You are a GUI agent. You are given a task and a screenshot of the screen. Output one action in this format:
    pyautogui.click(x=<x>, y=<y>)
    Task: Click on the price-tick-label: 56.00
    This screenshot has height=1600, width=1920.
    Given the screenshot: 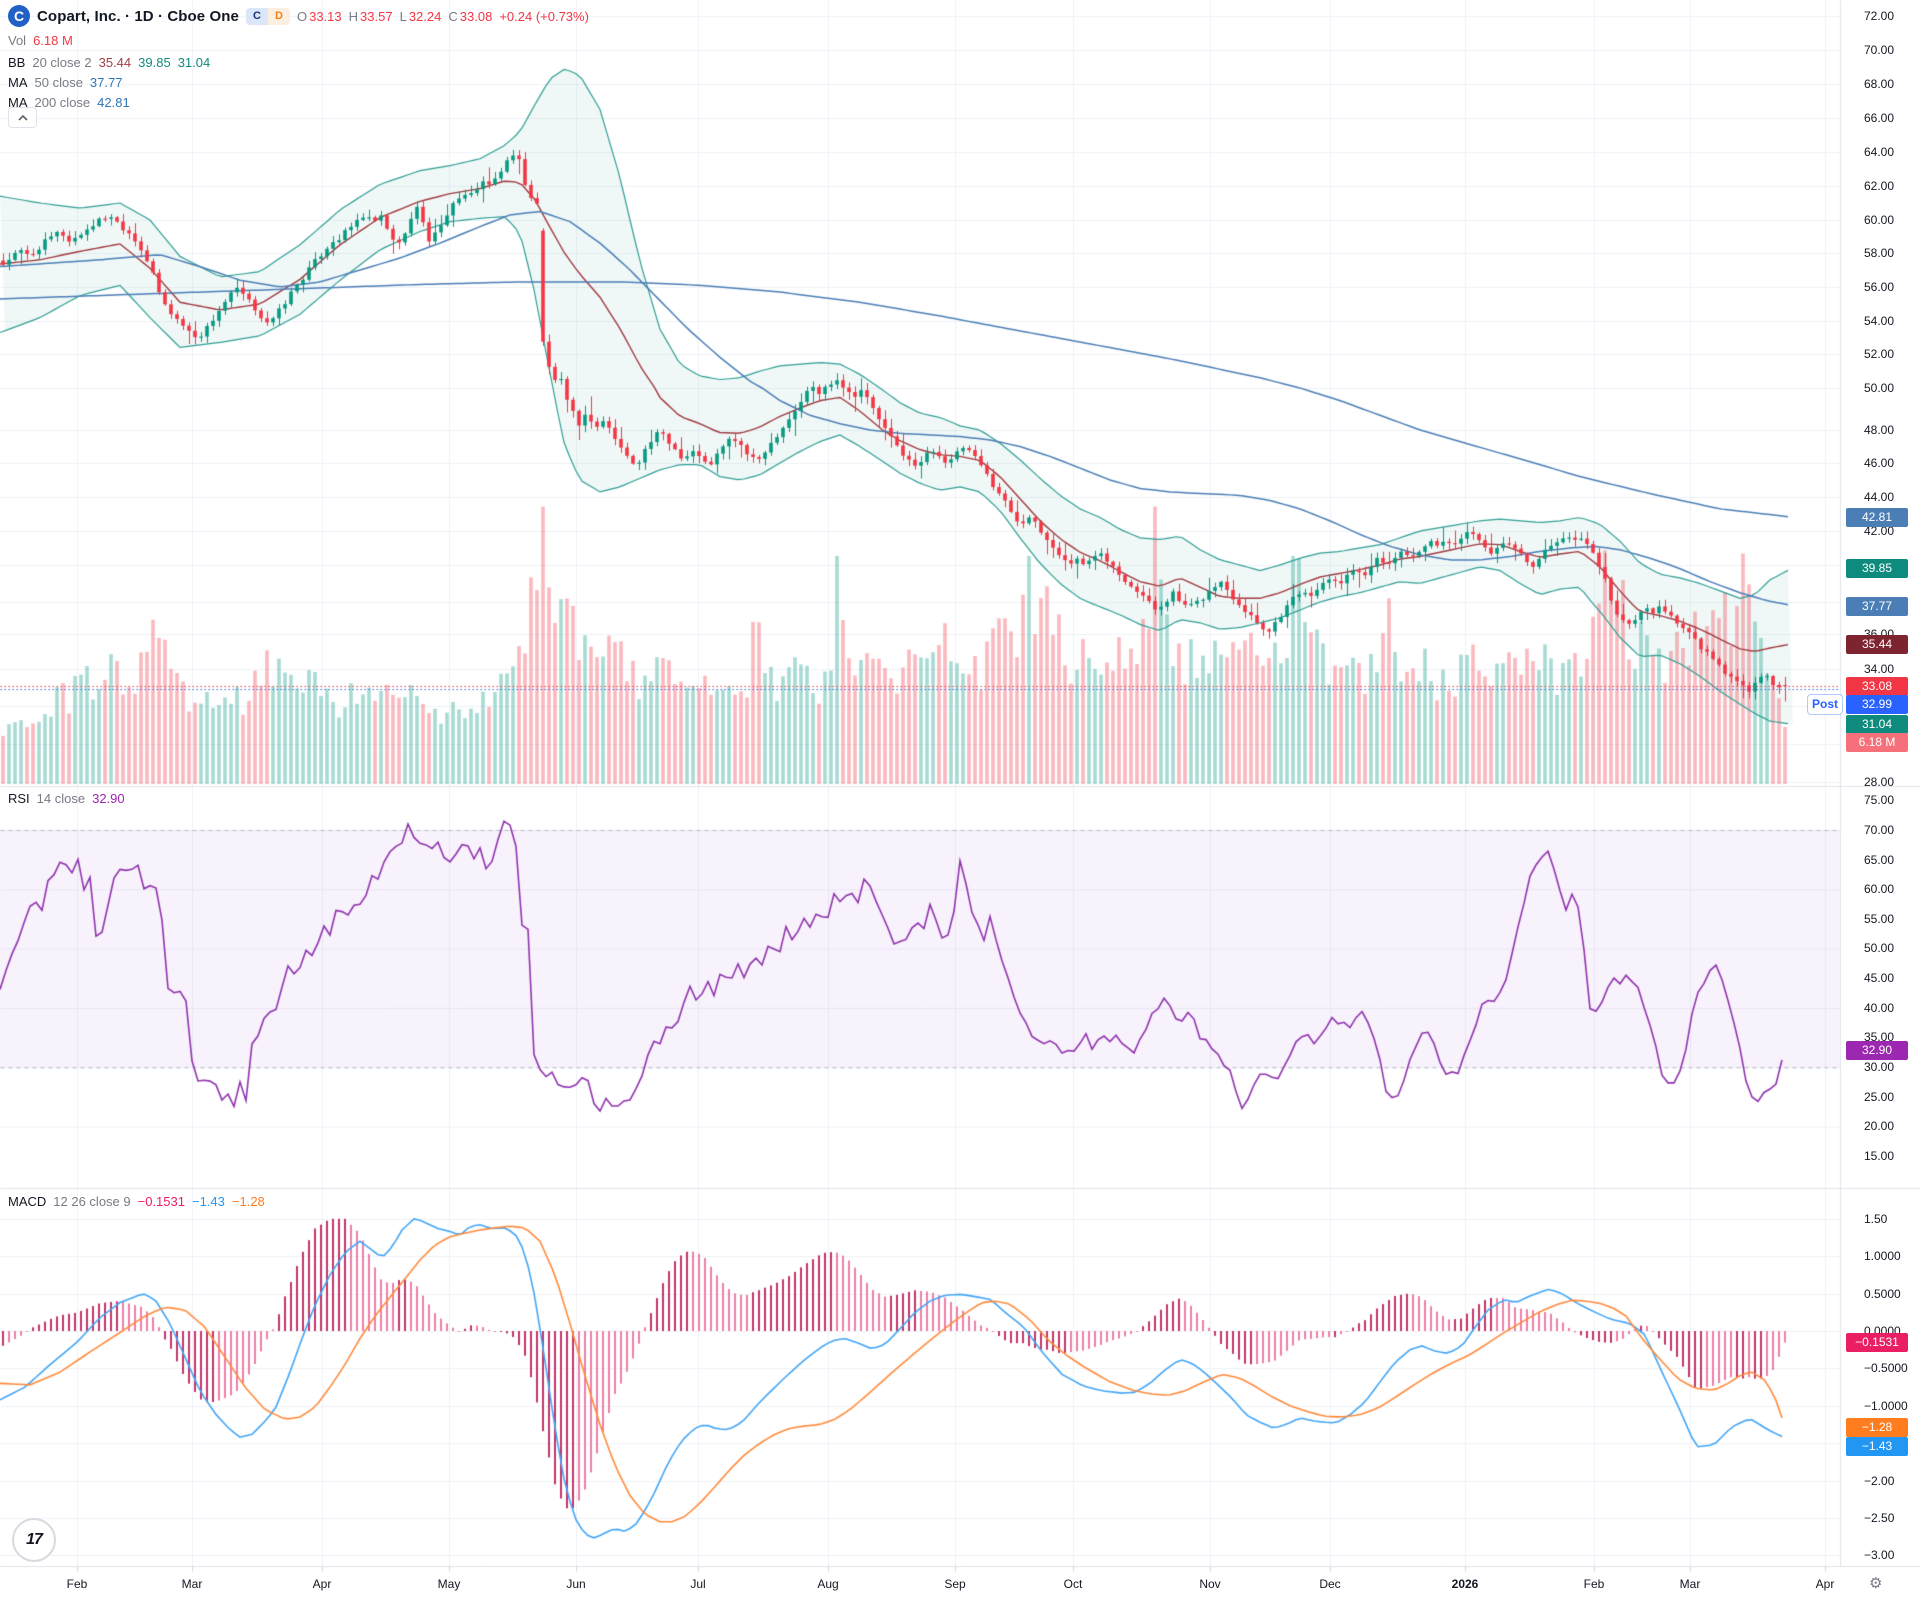 What is the action you would take?
    pyautogui.click(x=1879, y=287)
    